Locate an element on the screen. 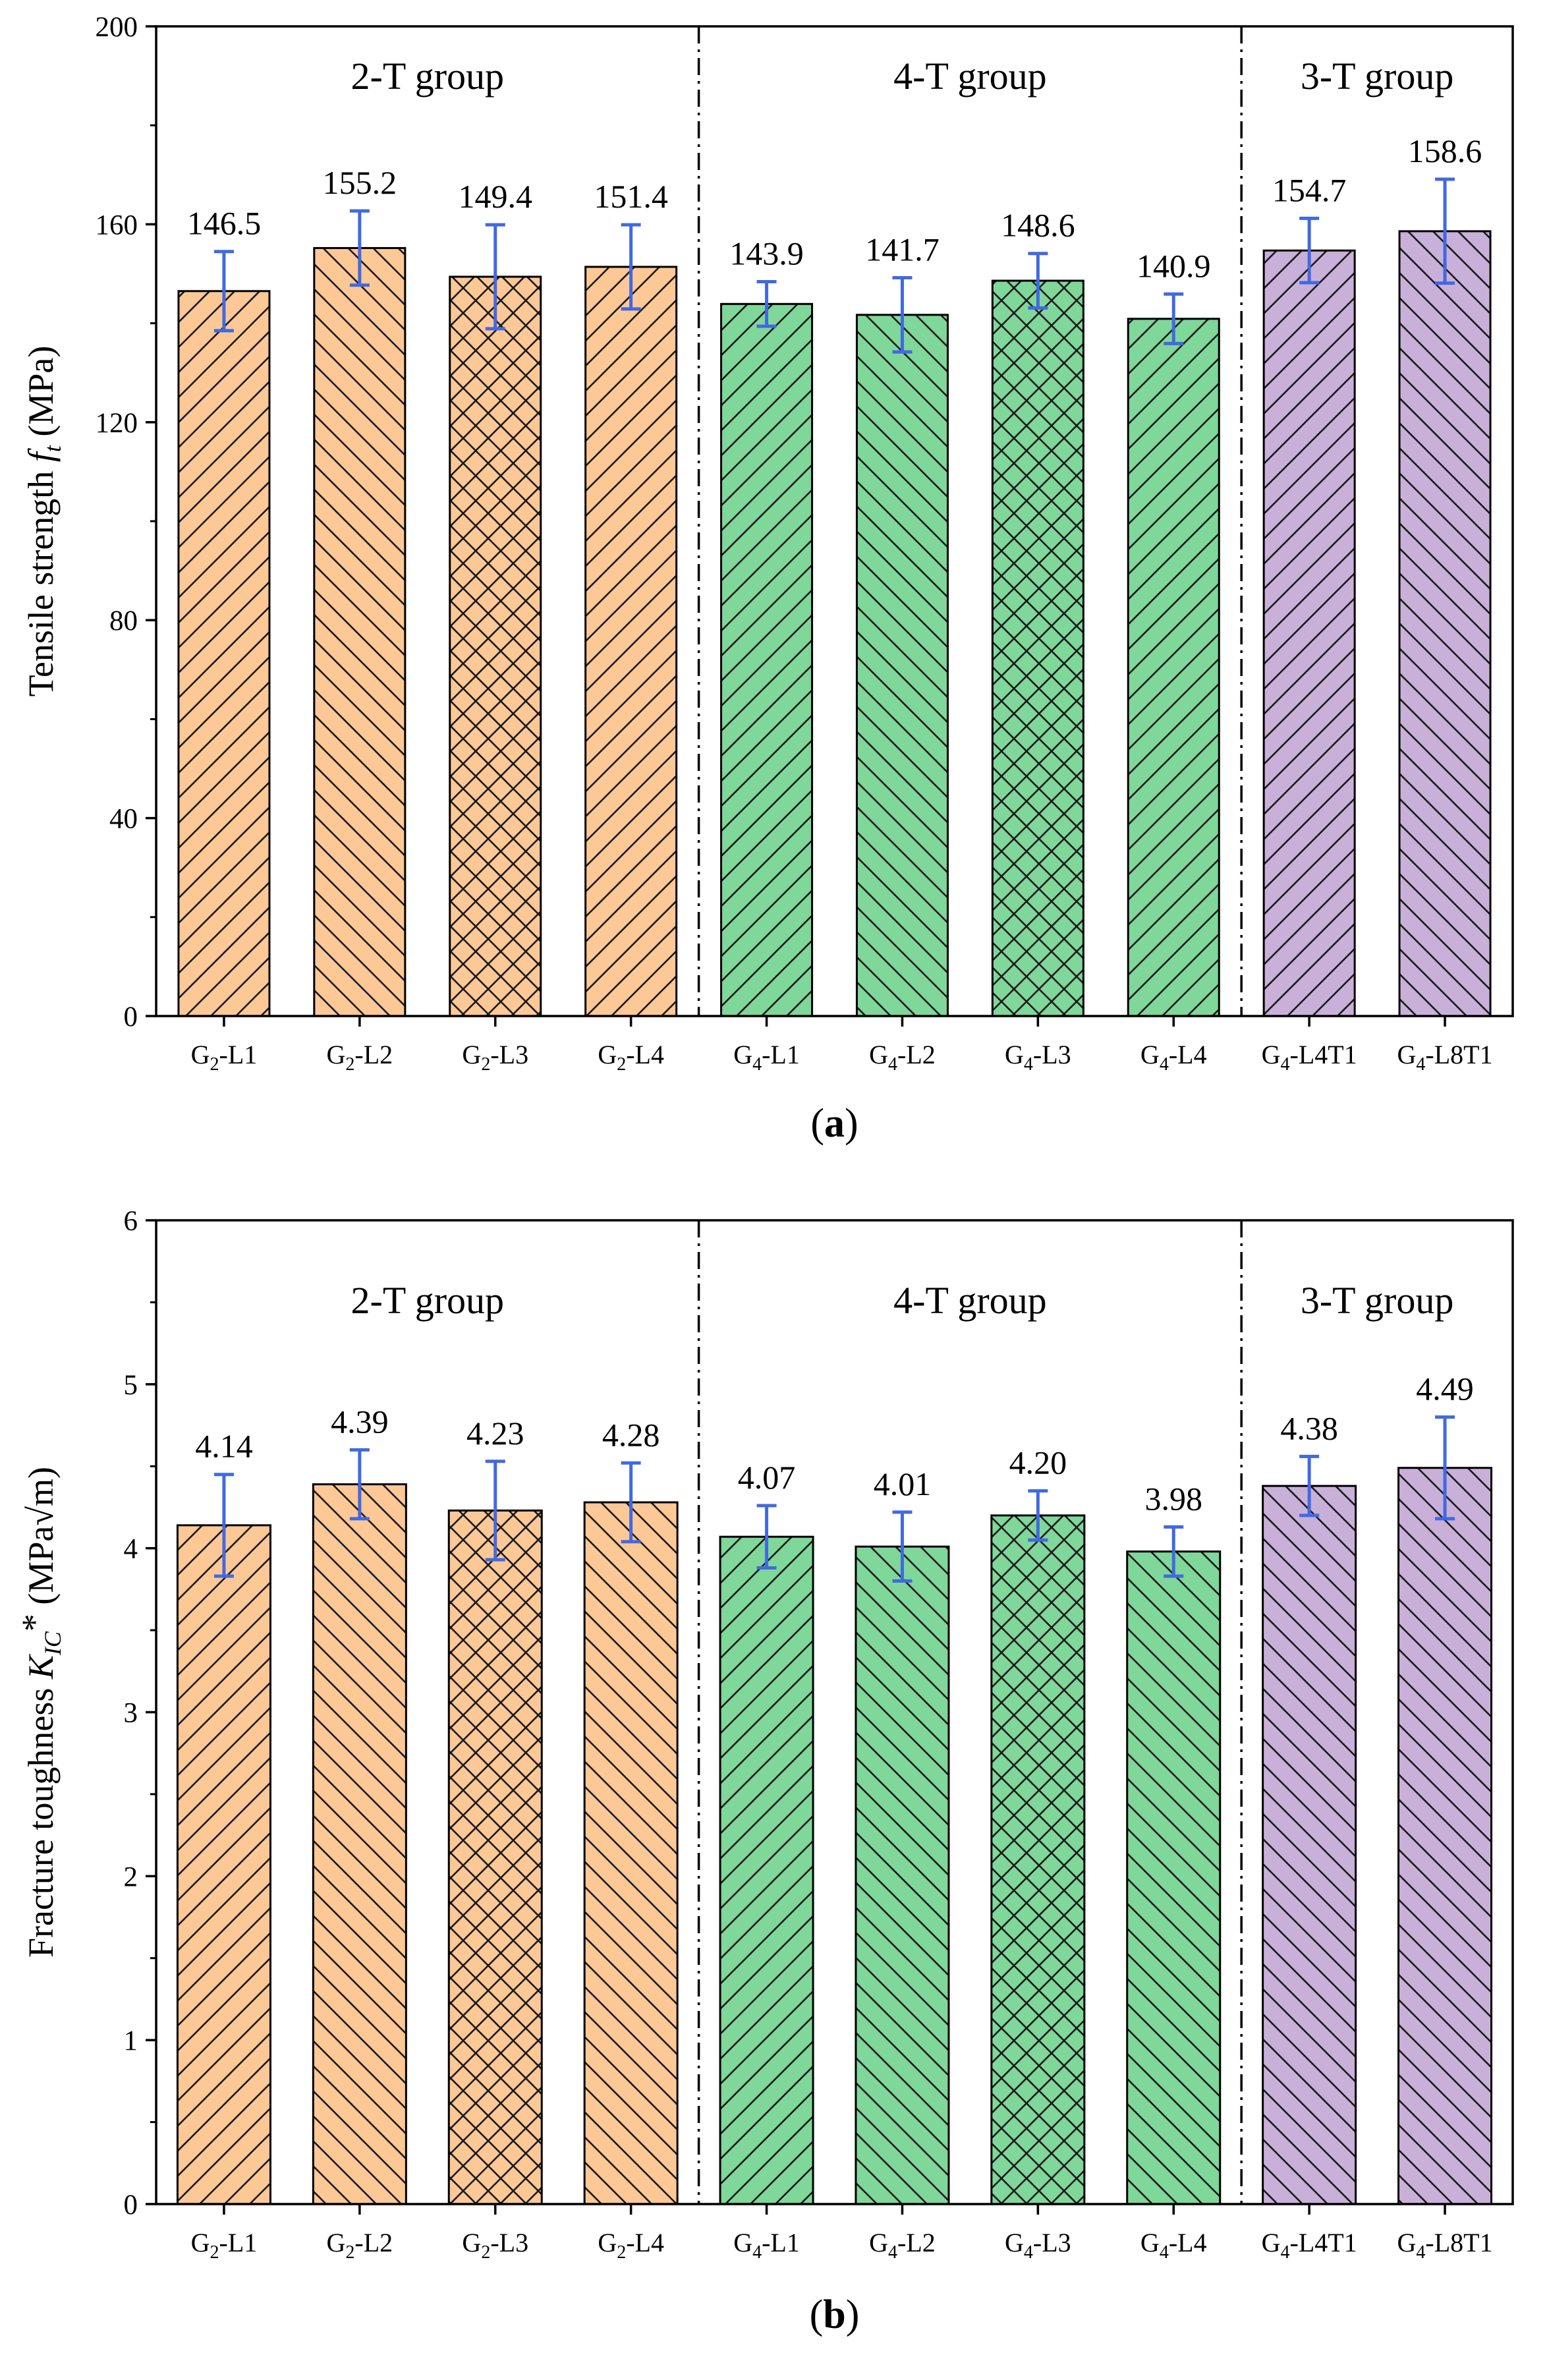  value-label-b-1: 4.39 is located at coordinates (360, 1421).